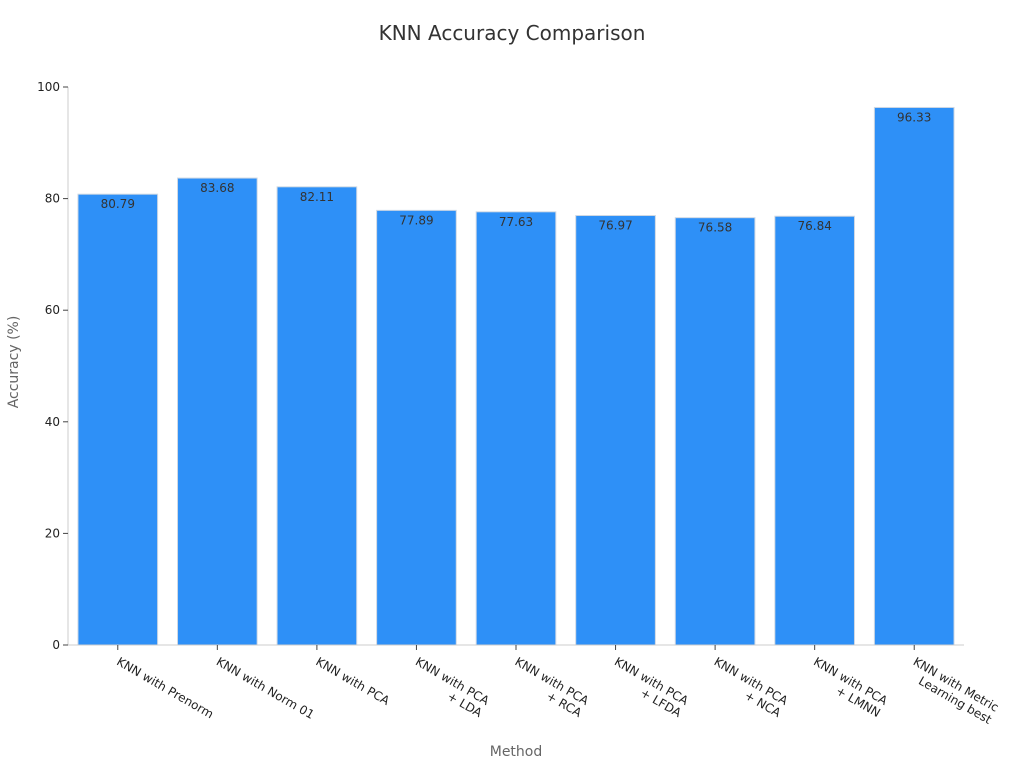 The height and width of the screenshot is (768, 1024). What do you see at coordinates (165, 687) in the screenshot?
I see `x-tick-label: KNN with Prenorm` at bounding box center [165, 687].